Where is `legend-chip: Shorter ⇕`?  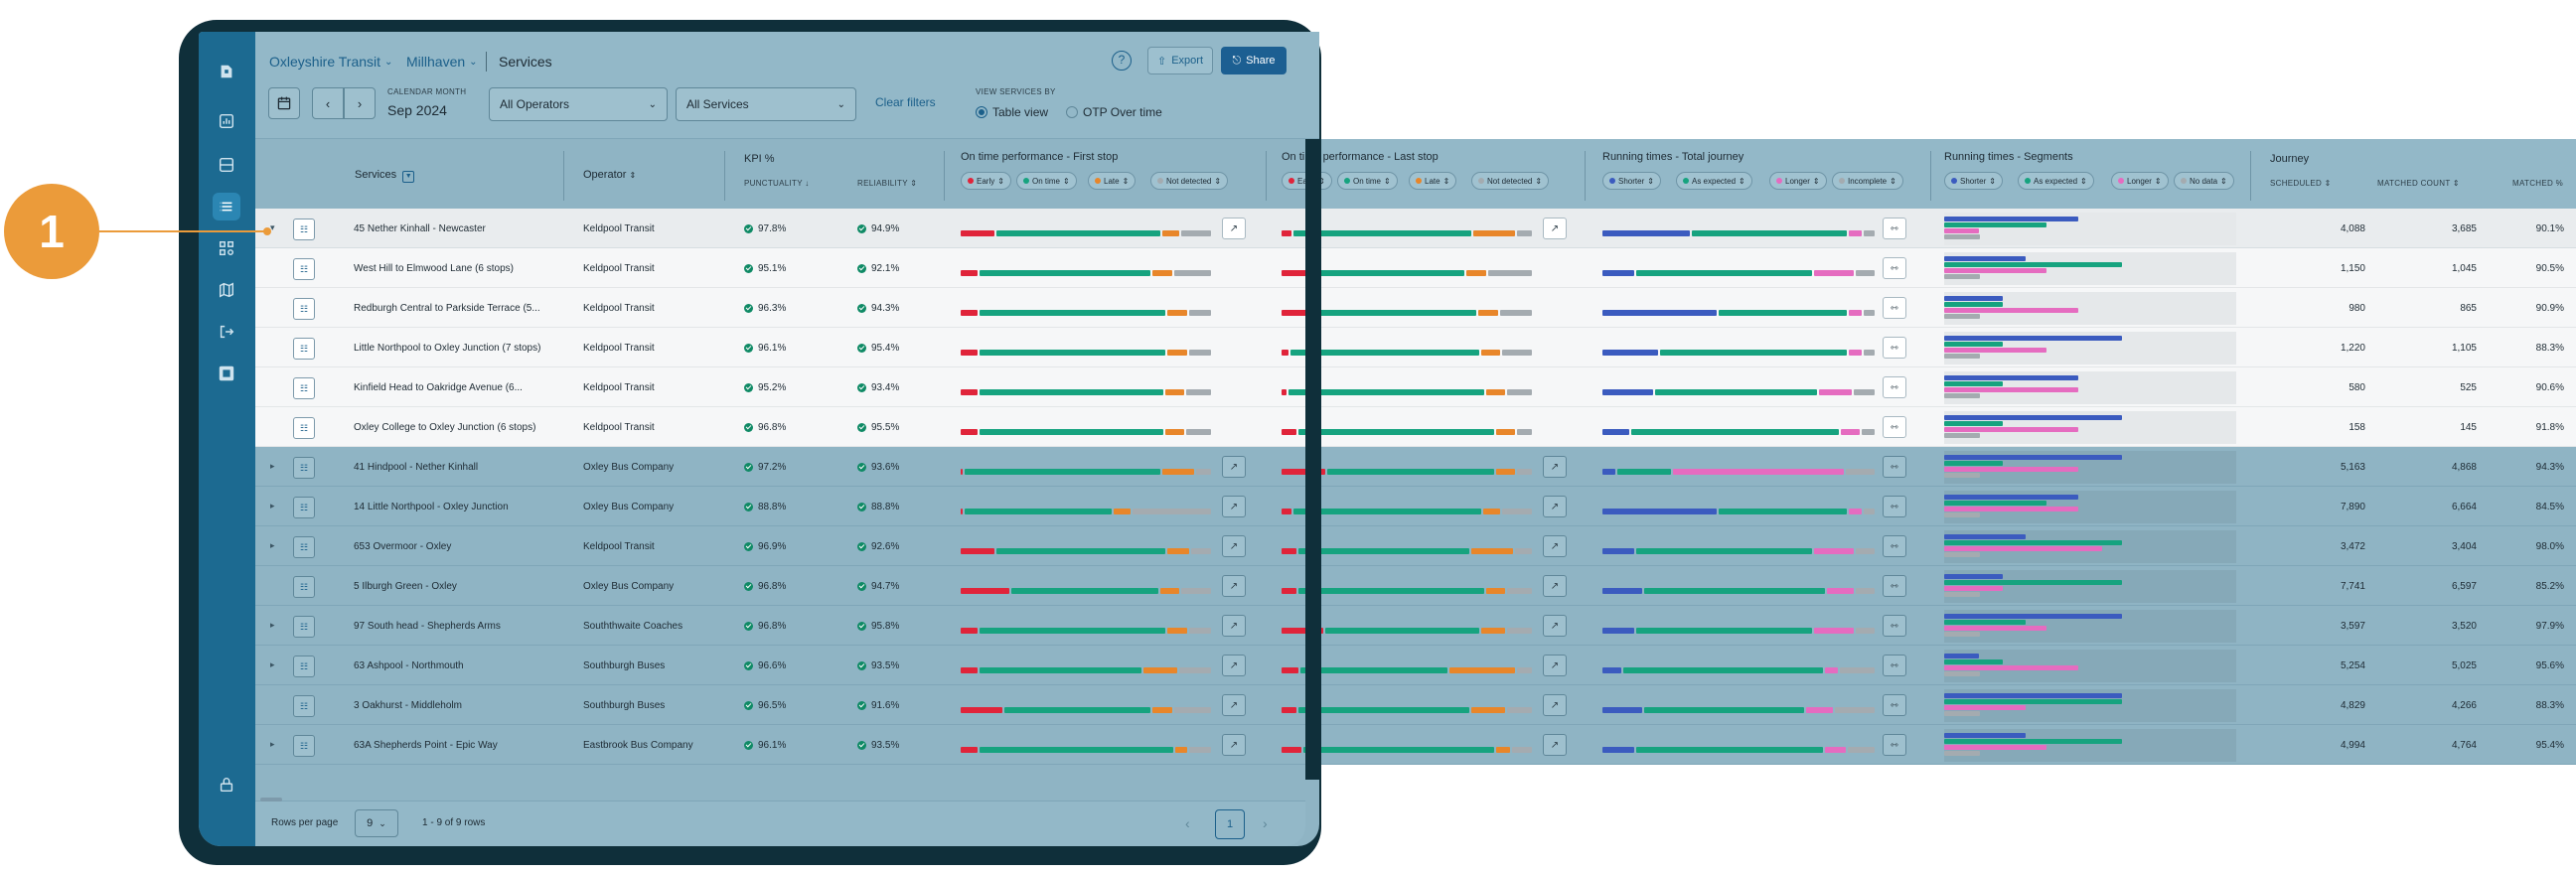 legend-chip: Shorter ⇕ is located at coordinates (1632, 181).